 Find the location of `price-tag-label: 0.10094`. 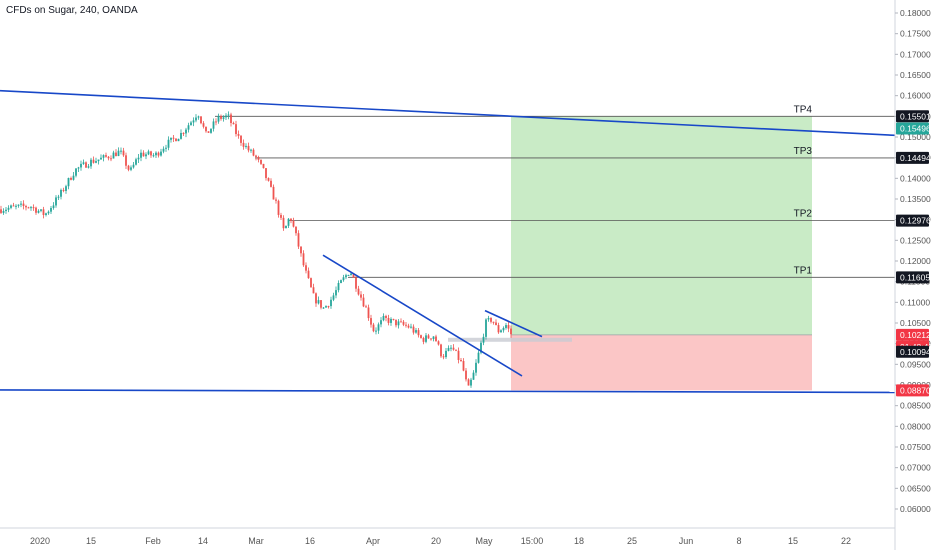

price-tag-label: 0.10094 is located at coordinates (915, 352).